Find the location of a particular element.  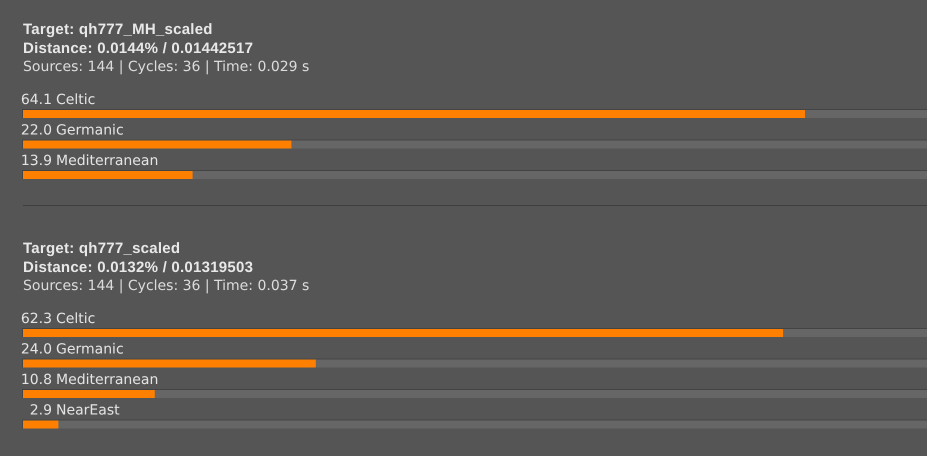

data-label: 62.3 is located at coordinates (36, 319).